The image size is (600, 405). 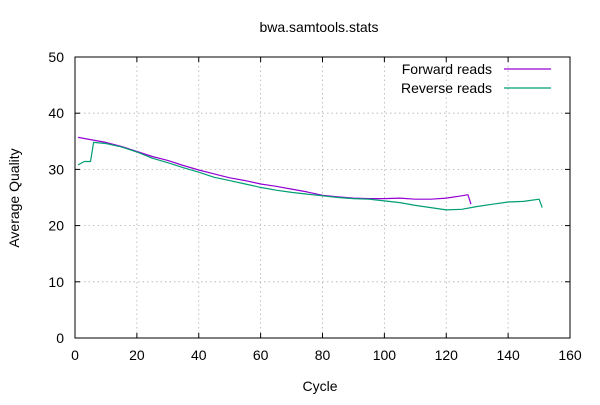 What do you see at coordinates (319, 386) in the screenshot?
I see `x-axis-label: Cycle` at bounding box center [319, 386].